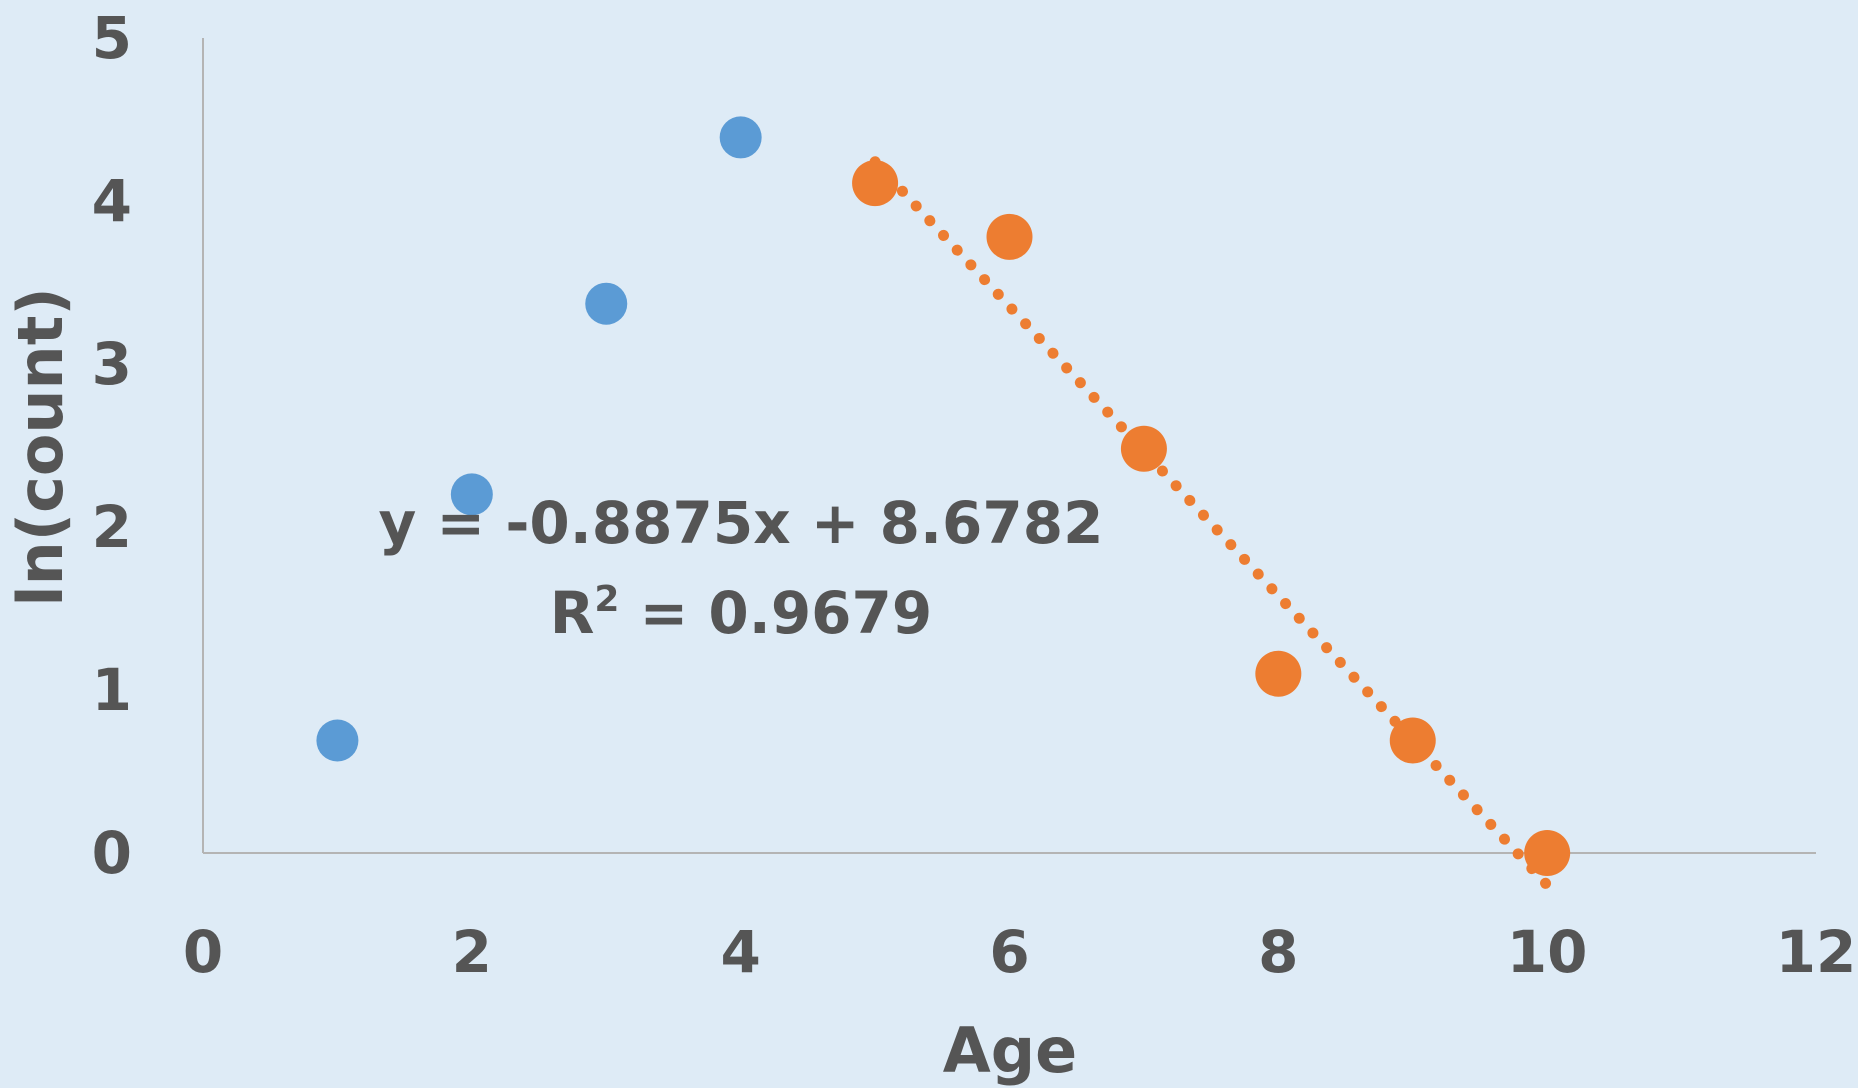 The height and width of the screenshot is (1088, 1858). What do you see at coordinates (112, 38) in the screenshot?
I see `y-tick-label: 5` at bounding box center [112, 38].